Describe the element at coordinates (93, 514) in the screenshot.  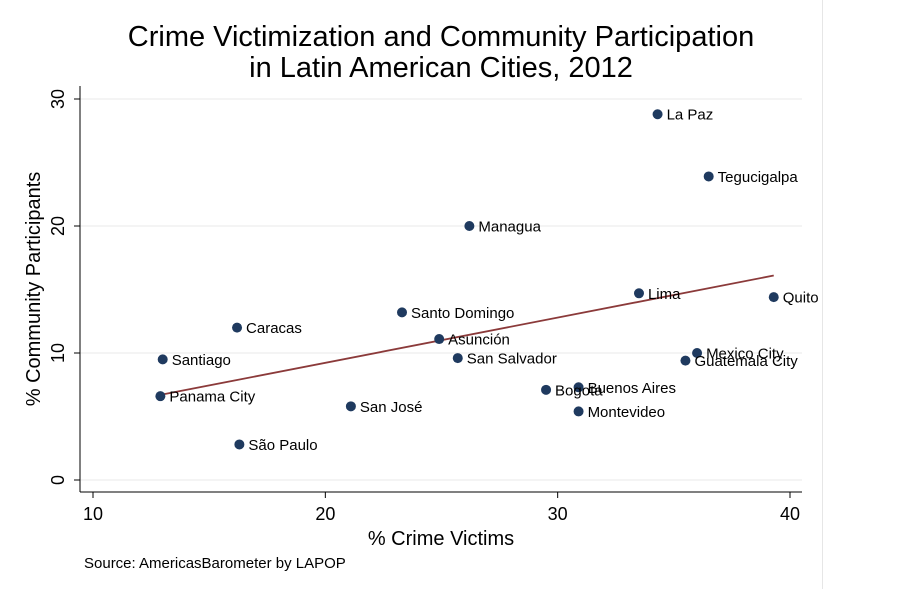
I see `x-tick-label: 10` at that location.